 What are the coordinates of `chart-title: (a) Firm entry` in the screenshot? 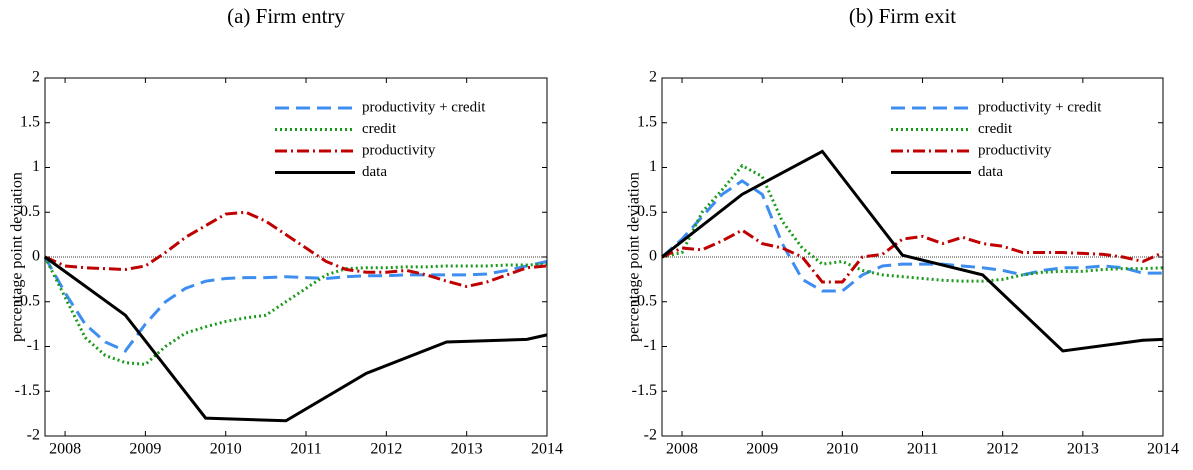 It's located at (286, 16).